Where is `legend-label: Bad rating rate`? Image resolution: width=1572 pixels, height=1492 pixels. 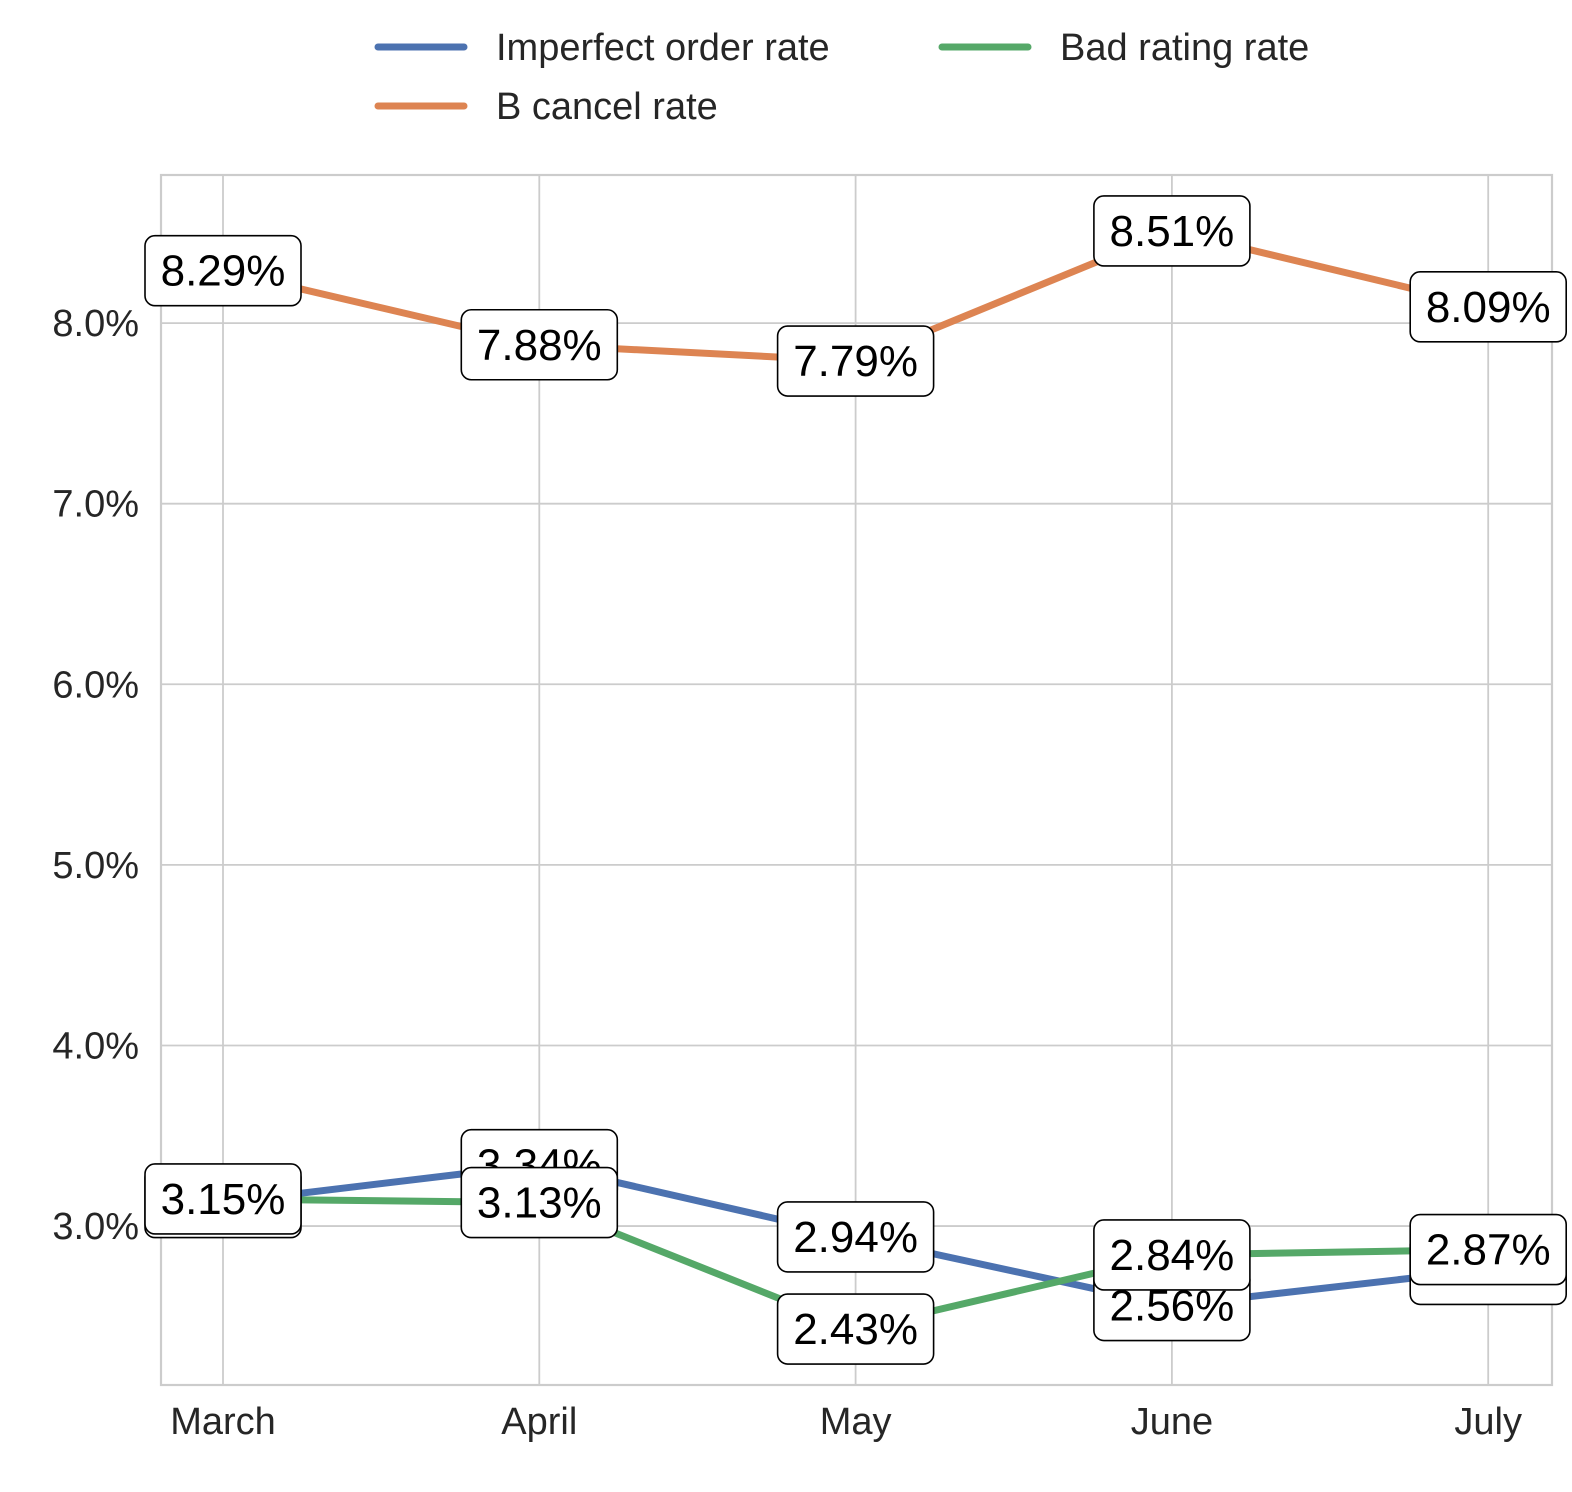 legend-label: Bad rating rate is located at coordinates (1184, 48).